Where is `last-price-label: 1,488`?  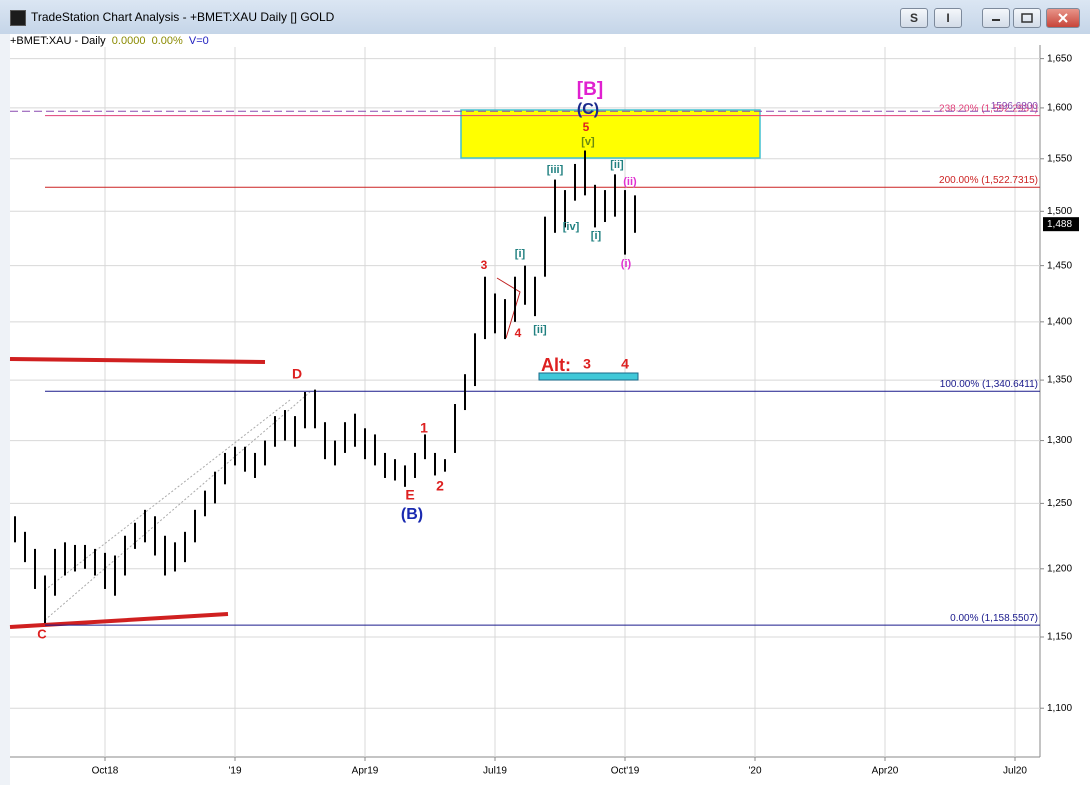
last-price-label: 1,488 is located at coordinates (1059, 224).